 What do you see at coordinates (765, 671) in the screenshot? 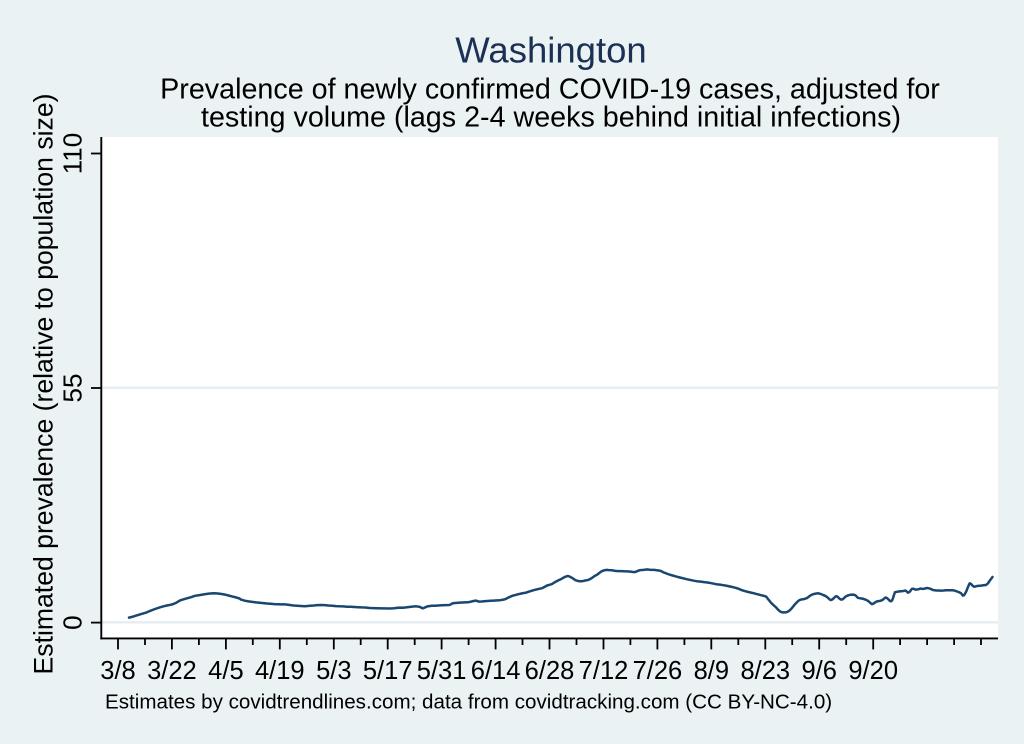
I see `svg-text: 8/23` at bounding box center [765, 671].